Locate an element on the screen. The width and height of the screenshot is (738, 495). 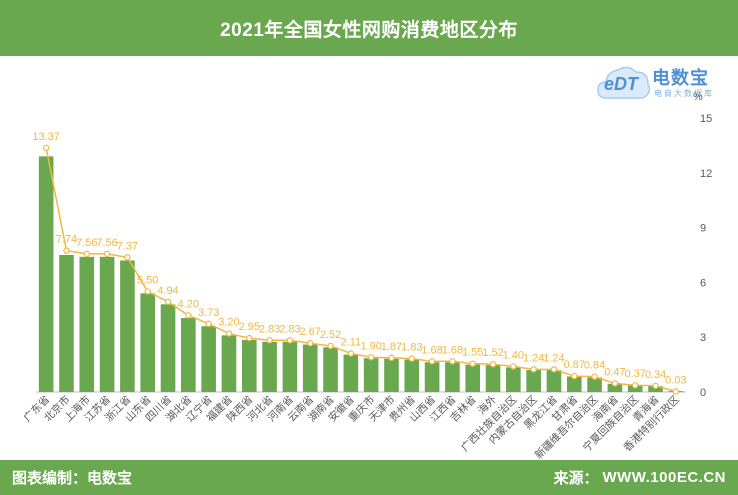
data-label: 1.87 is located at coordinates (391, 347).